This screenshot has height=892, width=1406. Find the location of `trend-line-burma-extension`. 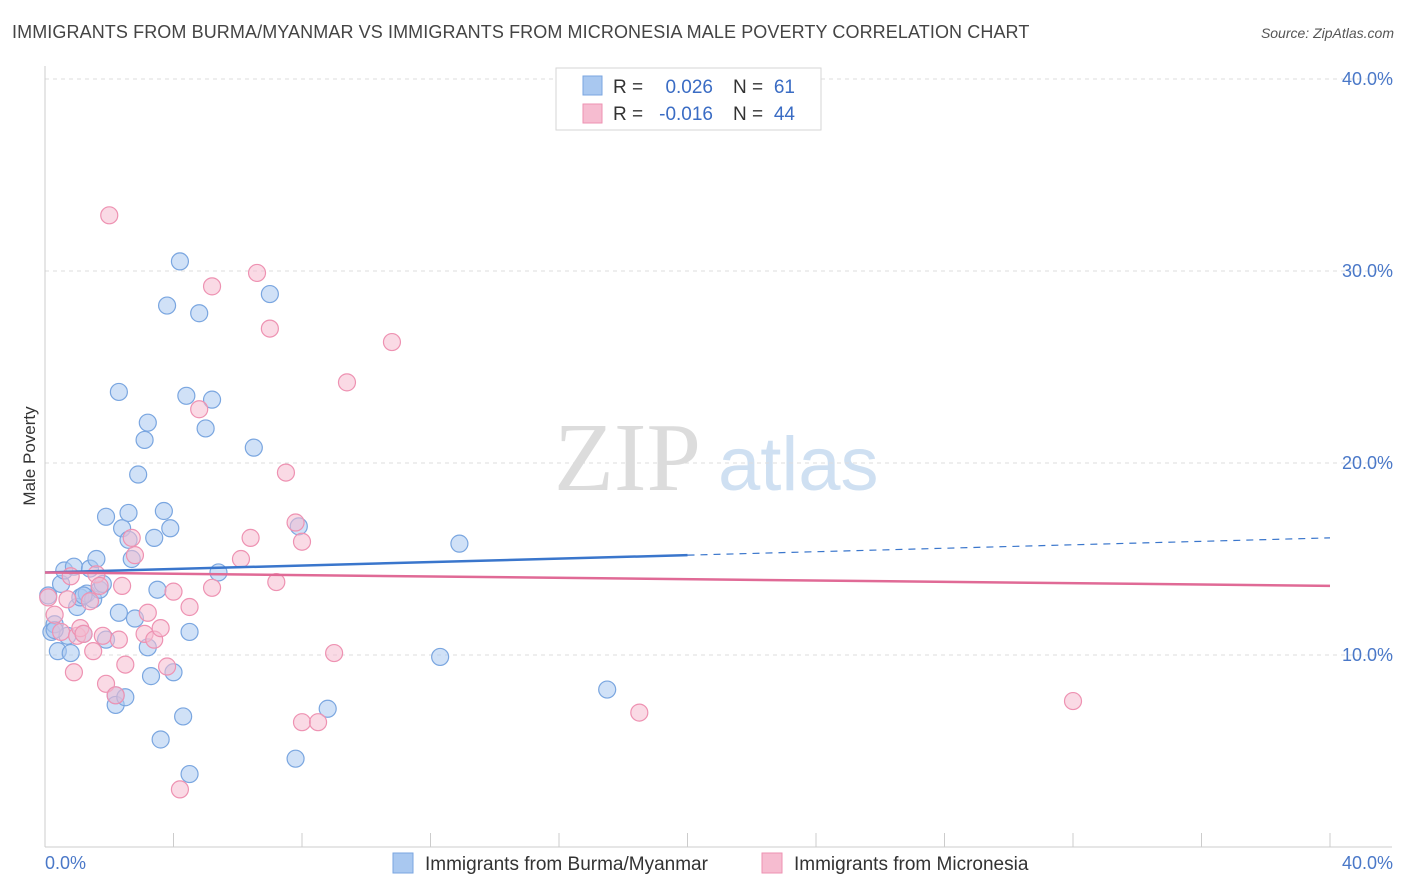

trend-line-burma-extension is located at coordinates (1009, 546).